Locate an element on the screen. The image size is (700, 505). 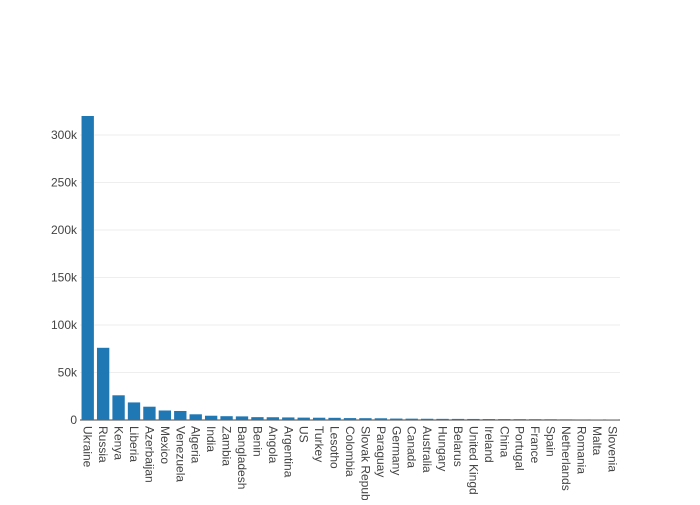
bar-ukraine is located at coordinates (88, 268).